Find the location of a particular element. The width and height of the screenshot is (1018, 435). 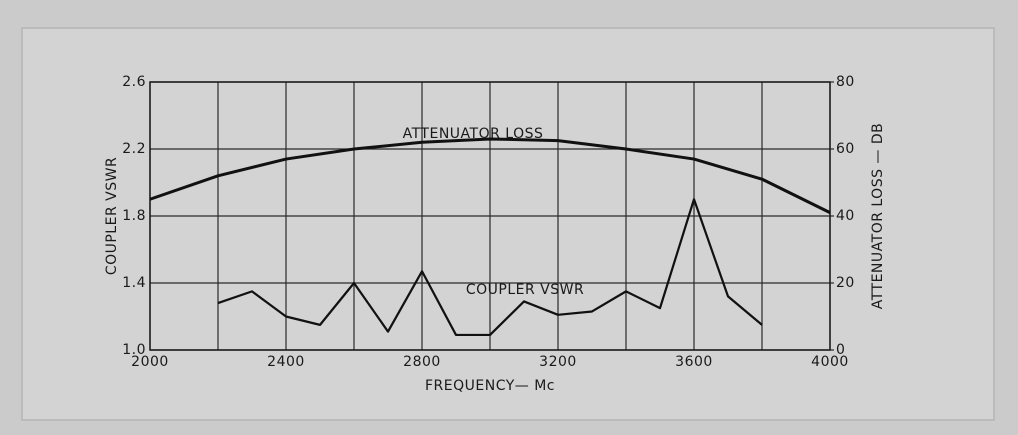

y2-tick-label: 20 is located at coordinates (845, 283).